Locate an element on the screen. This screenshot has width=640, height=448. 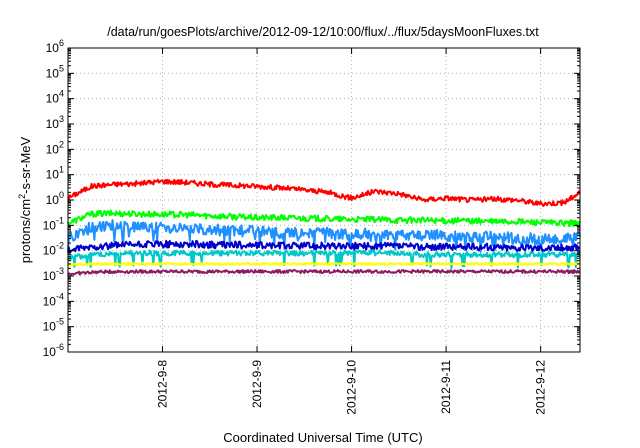
x-tick-label: 2012-9-8 is located at coordinates (163, 384).